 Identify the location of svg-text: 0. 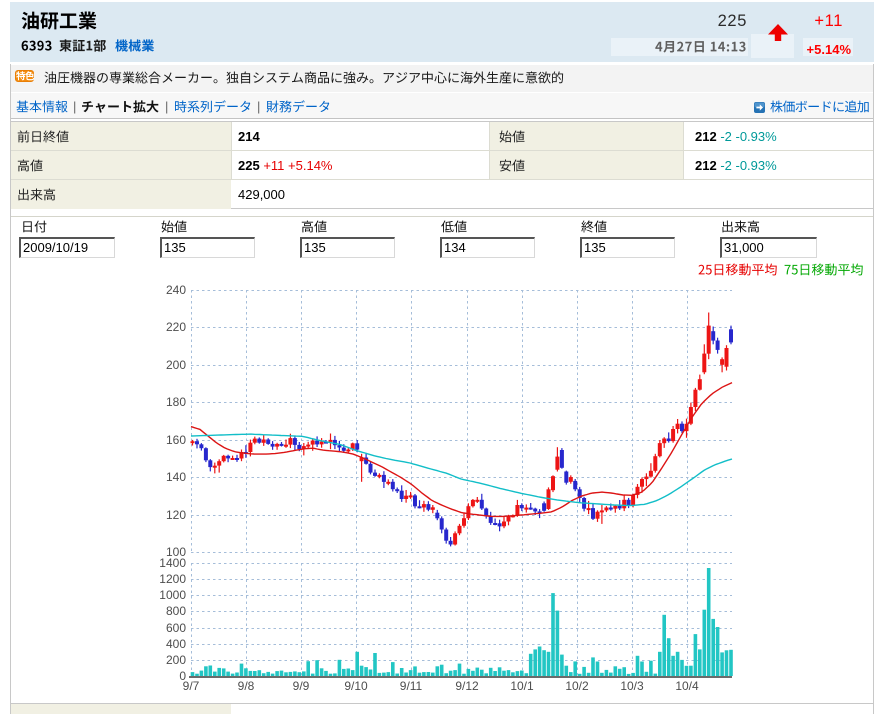
(182, 676).